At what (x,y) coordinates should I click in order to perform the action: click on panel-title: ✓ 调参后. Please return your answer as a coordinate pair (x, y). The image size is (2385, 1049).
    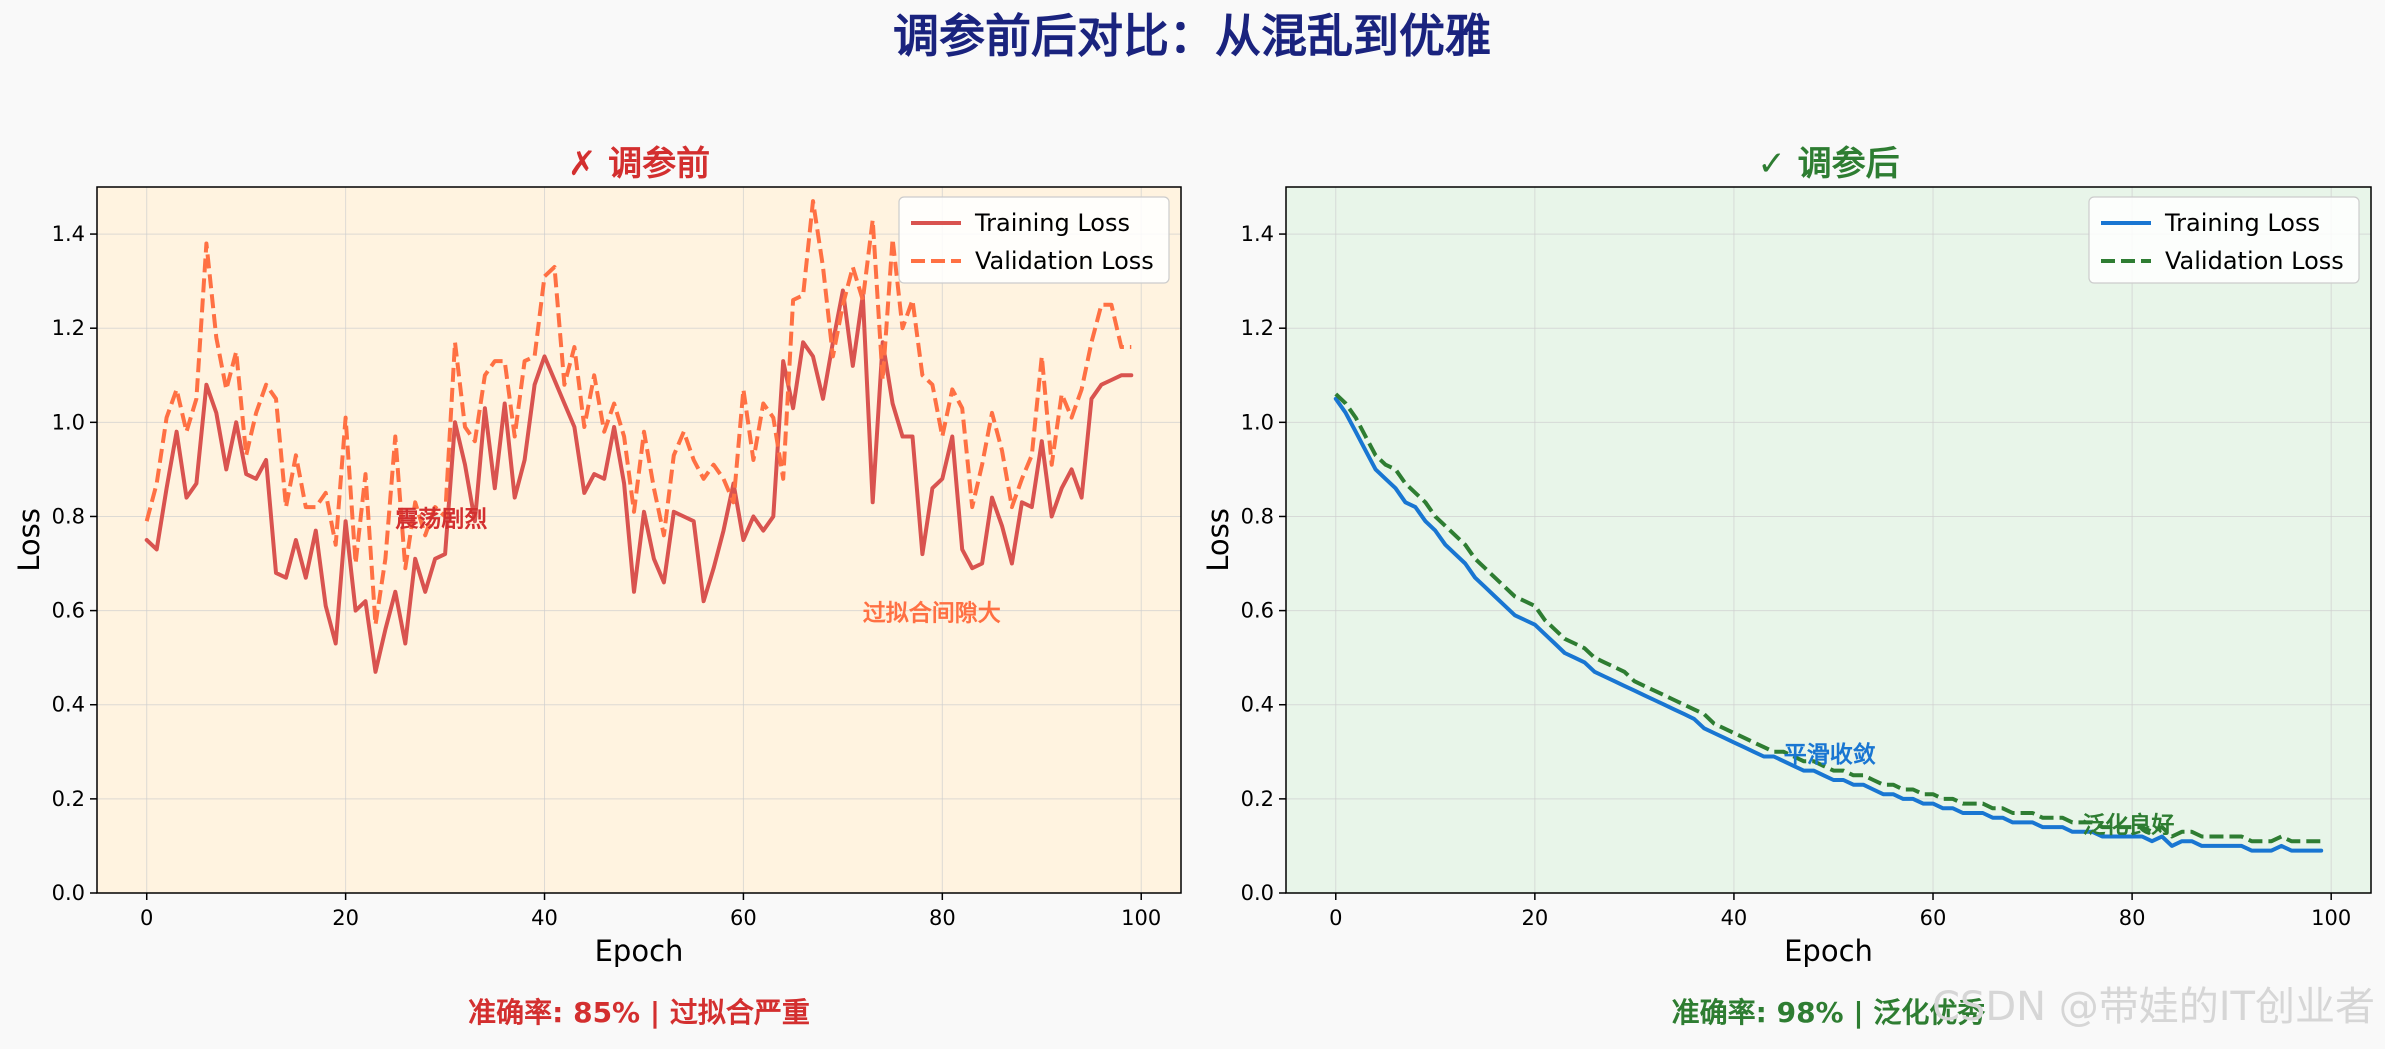
    Looking at the image, I should click on (1828, 164).